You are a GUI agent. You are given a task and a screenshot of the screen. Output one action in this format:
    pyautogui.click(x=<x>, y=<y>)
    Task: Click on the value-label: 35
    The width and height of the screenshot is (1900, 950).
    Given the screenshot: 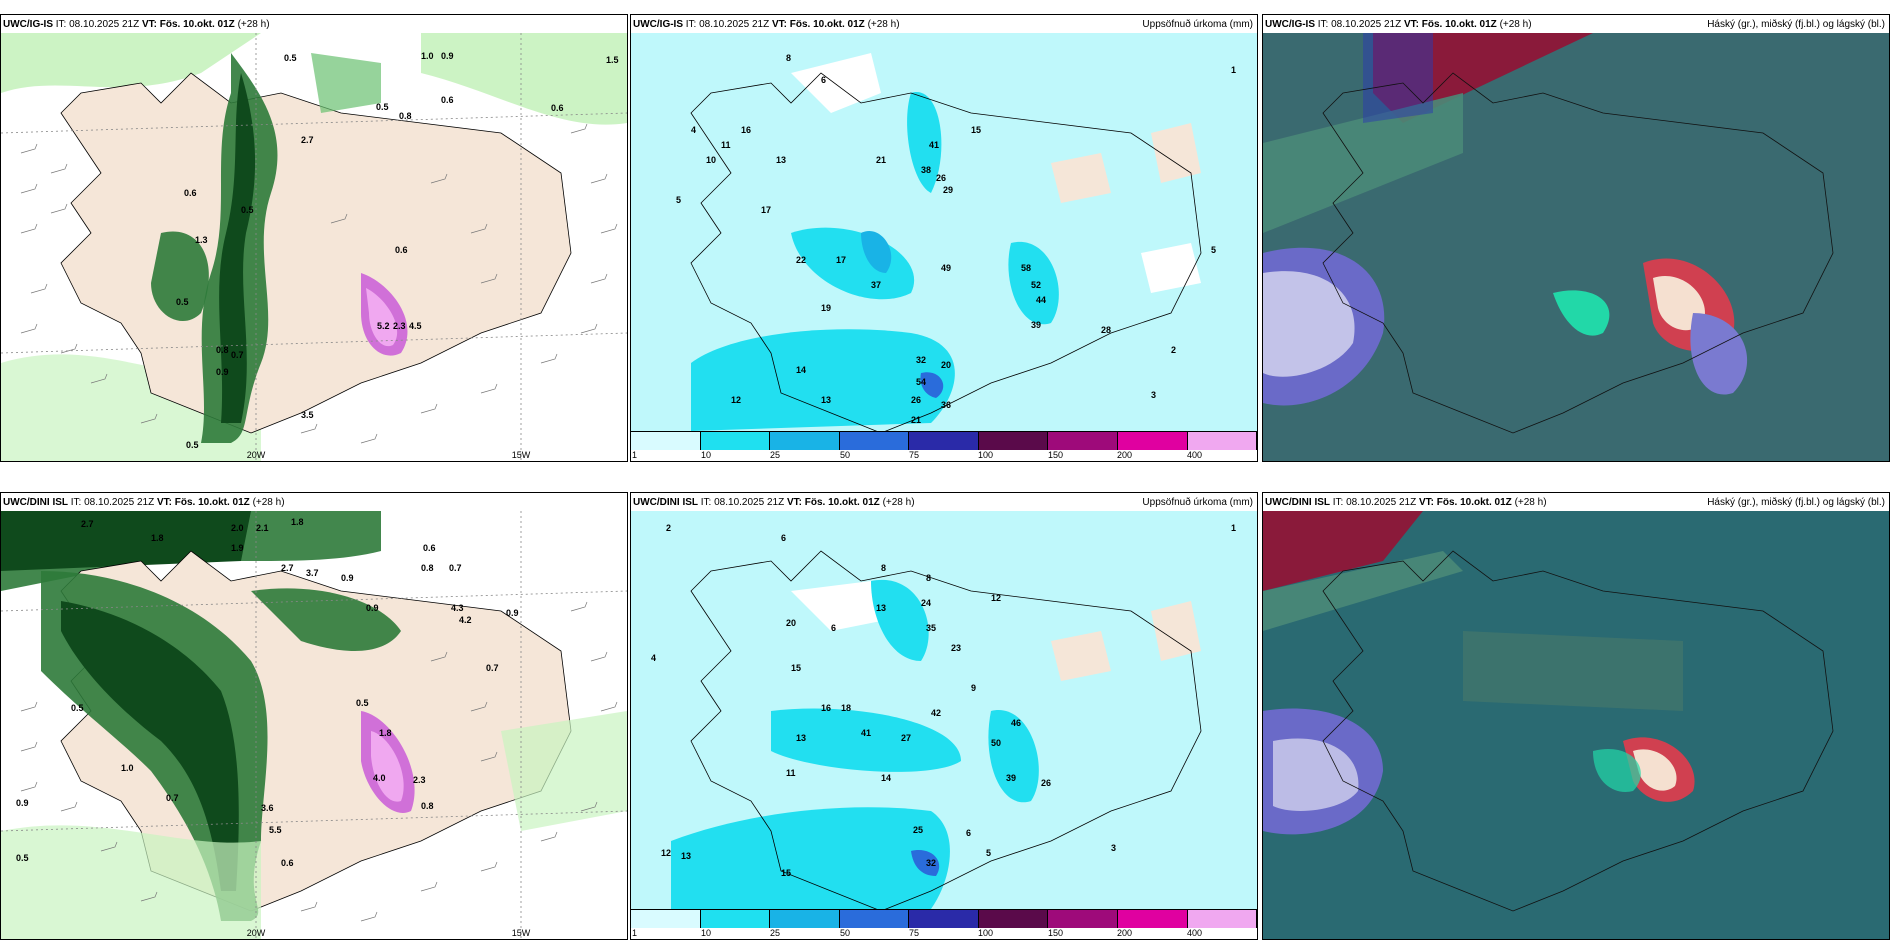 What is the action you would take?
    pyautogui.click(x=931, y=628)
    